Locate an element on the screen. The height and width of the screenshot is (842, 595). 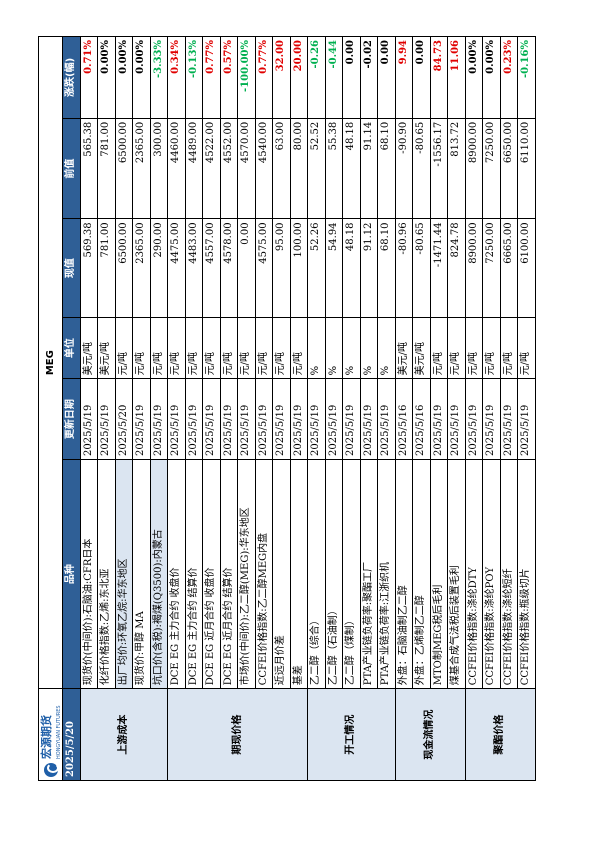
row-current-value: 4475.00 is located at coordinates (176, 268).